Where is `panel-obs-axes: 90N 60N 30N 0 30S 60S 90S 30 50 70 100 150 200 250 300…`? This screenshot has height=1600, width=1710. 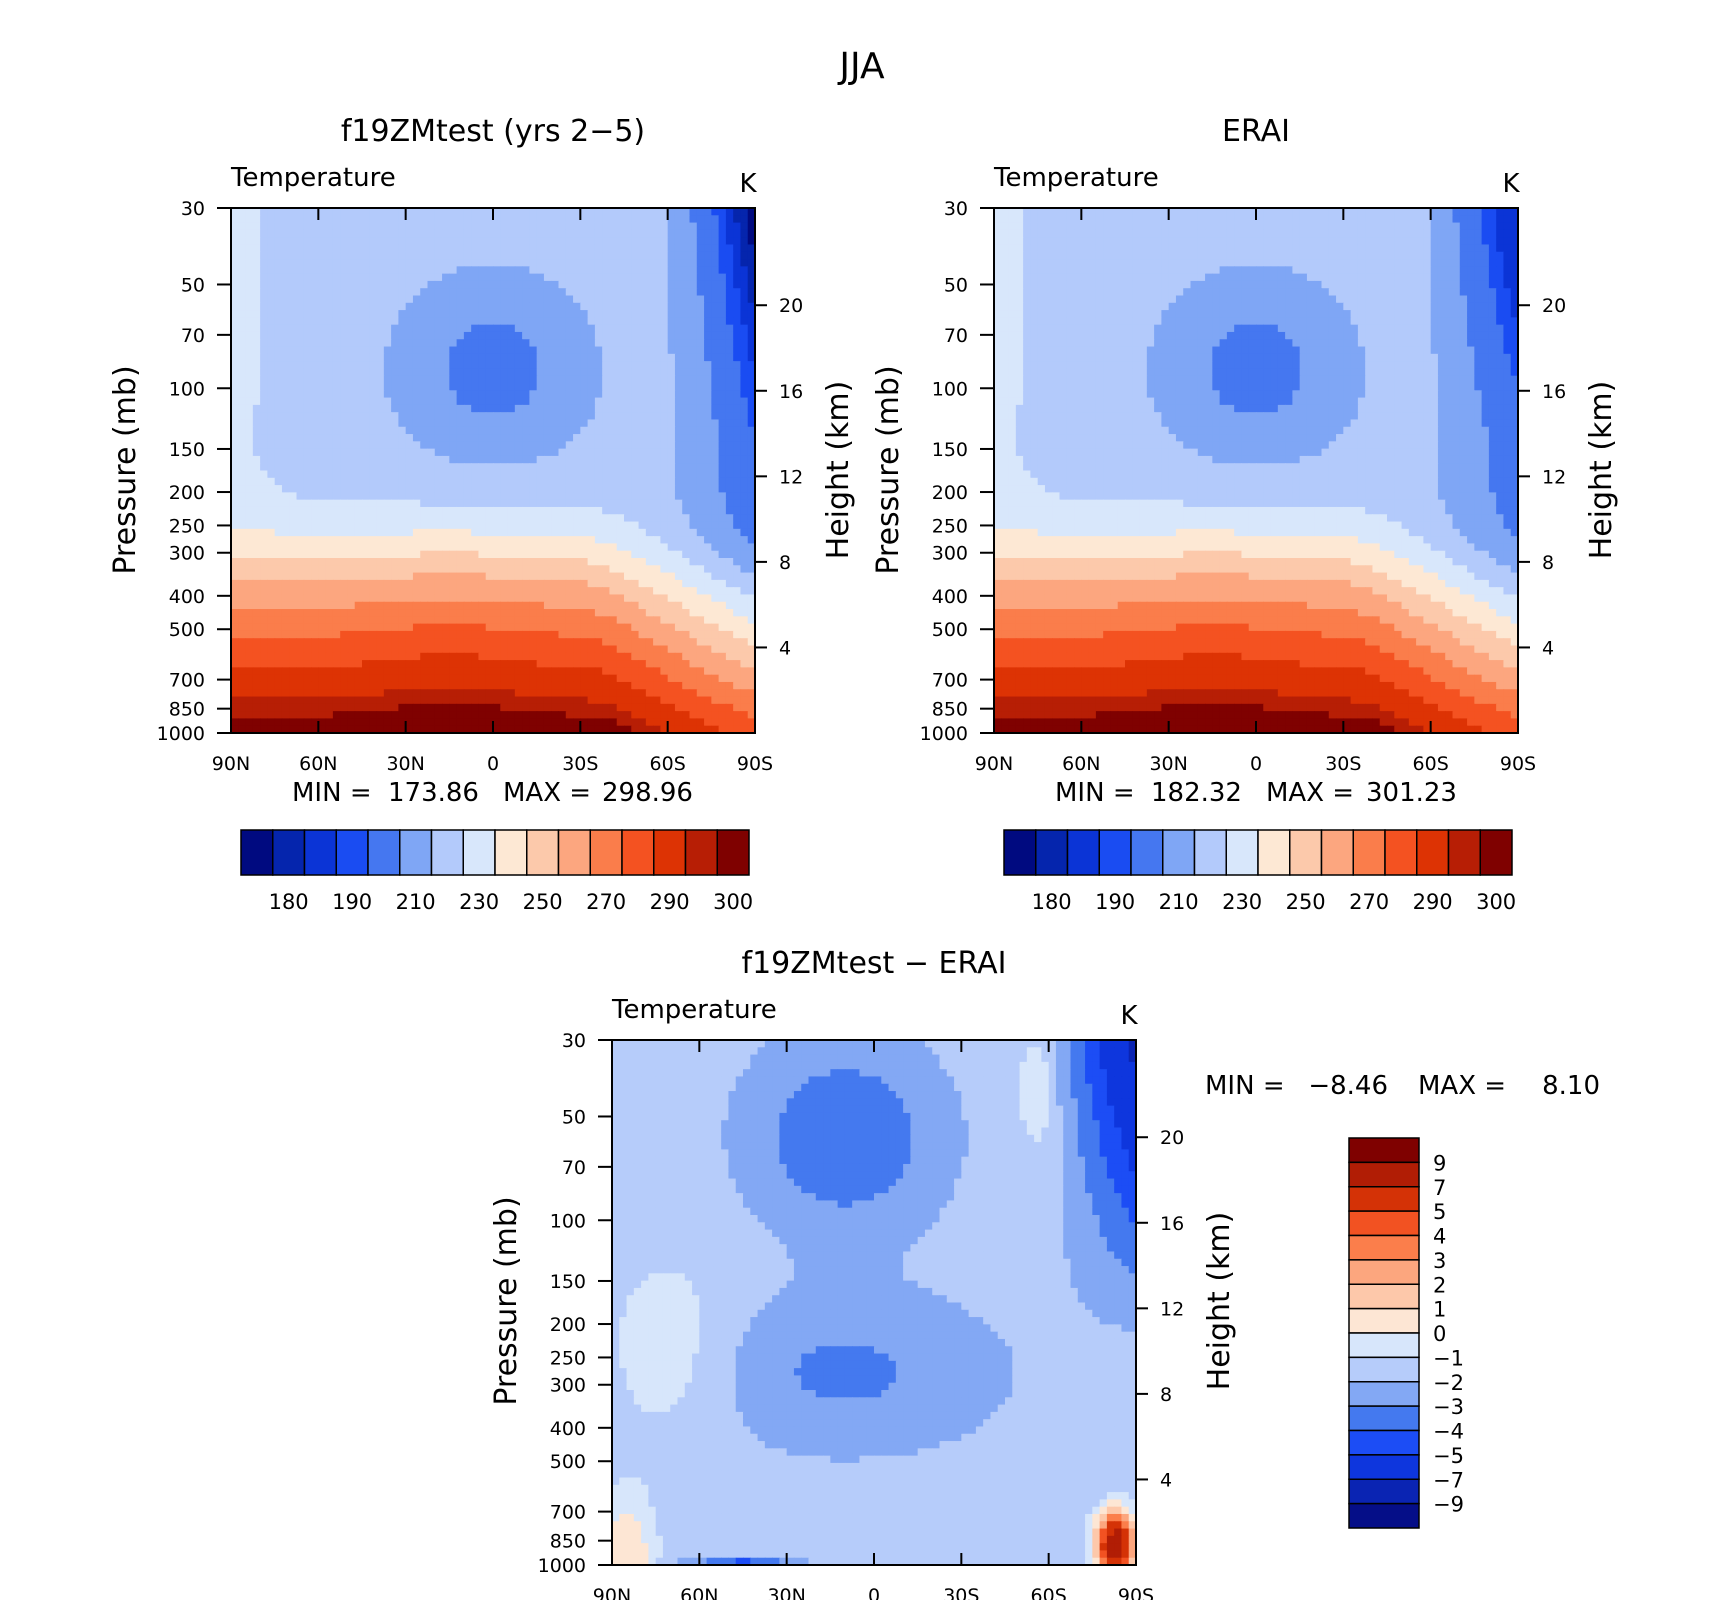 panel-obs-axes: 90N 60N 30N 0 30S 60S 90S 30 50 70 100 150 200 250 300… is located at coordinates (1243, 486).